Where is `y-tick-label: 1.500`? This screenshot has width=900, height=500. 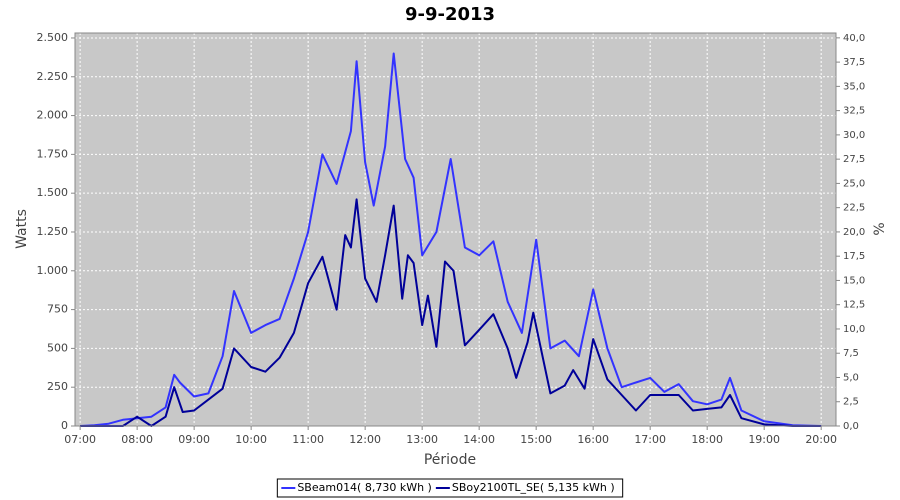 y-tick-label: 1.500 is located at coordinates (53, 192).